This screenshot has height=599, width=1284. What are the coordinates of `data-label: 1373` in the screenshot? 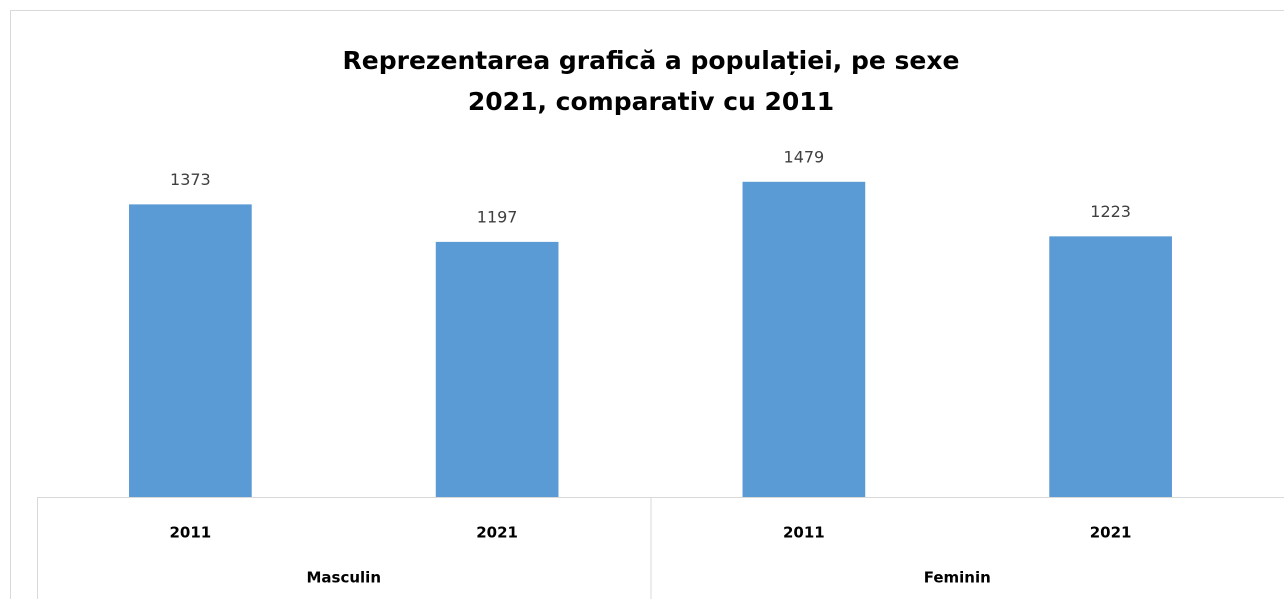 It's located at (190, 179).